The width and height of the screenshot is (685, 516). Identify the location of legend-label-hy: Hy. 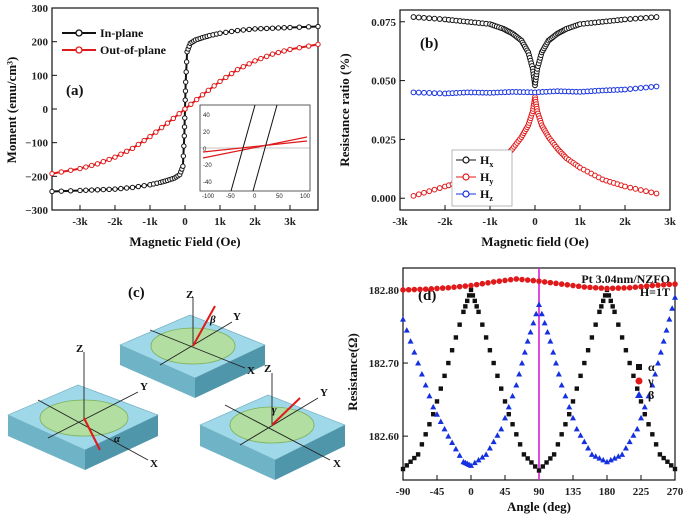
(486, 178).